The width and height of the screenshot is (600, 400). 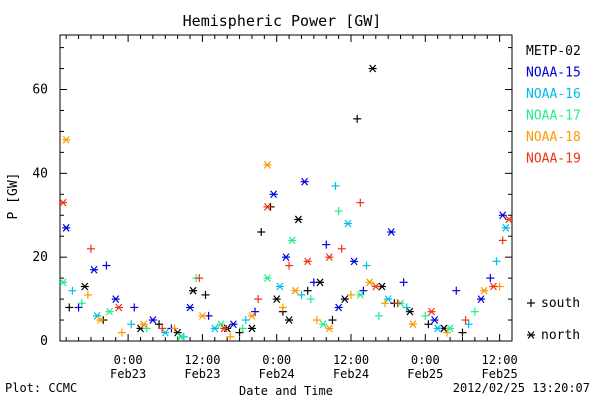 What do you see at coordinates (277, 374) in the screenshot?
I see `x-tick-label: Feb24` at bounding box center [277, 374].